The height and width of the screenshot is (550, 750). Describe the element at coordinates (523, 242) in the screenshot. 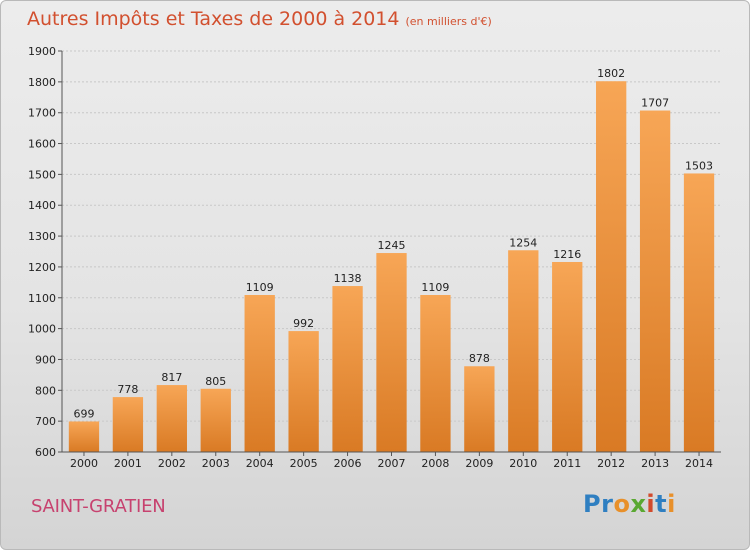

I see `bar-value-label: 1254` at that location.